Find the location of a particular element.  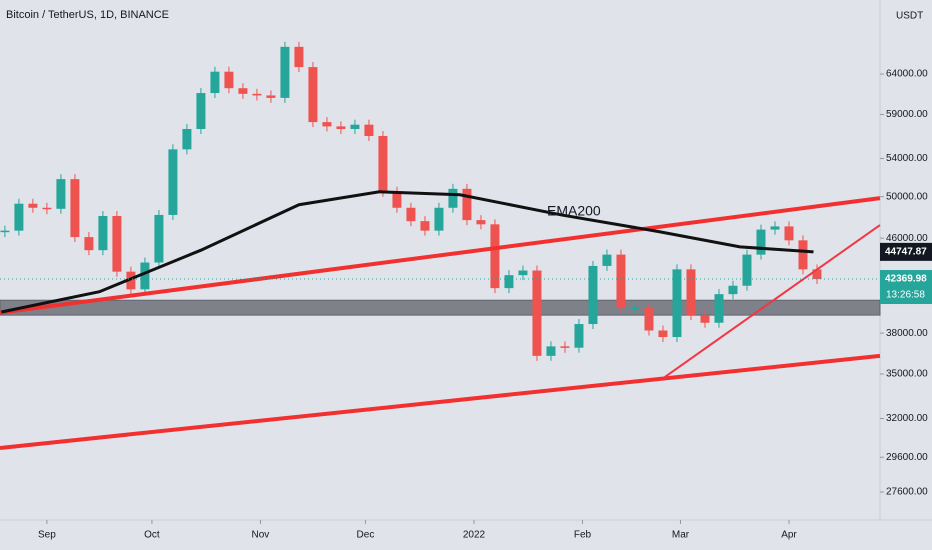

x-tick-label: Feb is located at coordinates (583, 535).